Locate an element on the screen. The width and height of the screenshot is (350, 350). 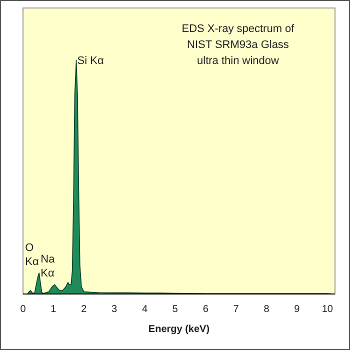
chart-title: EDS X-ray spectrum of NIST SRM93a Glass ultra thin window is located at coordinates (239, 45).